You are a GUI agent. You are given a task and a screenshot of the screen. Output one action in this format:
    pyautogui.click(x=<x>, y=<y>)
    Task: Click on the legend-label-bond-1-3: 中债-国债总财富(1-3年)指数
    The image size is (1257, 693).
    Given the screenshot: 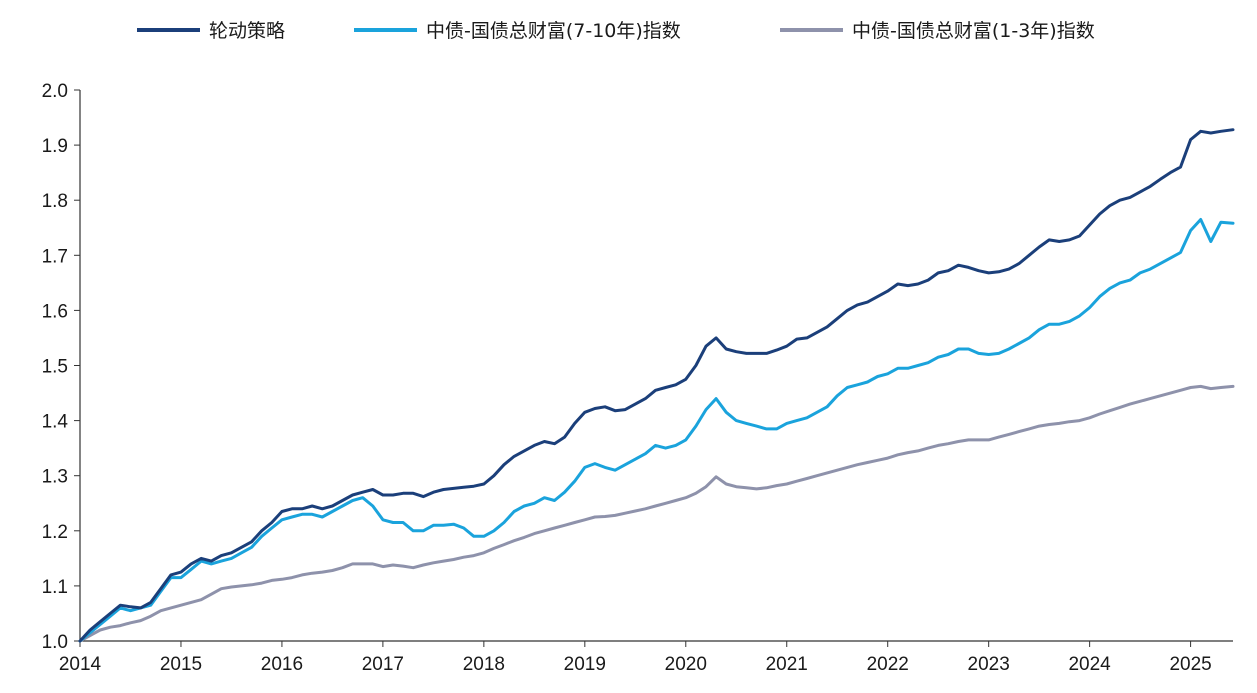 What is the action you would take?
    pyautogui.click(x=973, y=31)
    